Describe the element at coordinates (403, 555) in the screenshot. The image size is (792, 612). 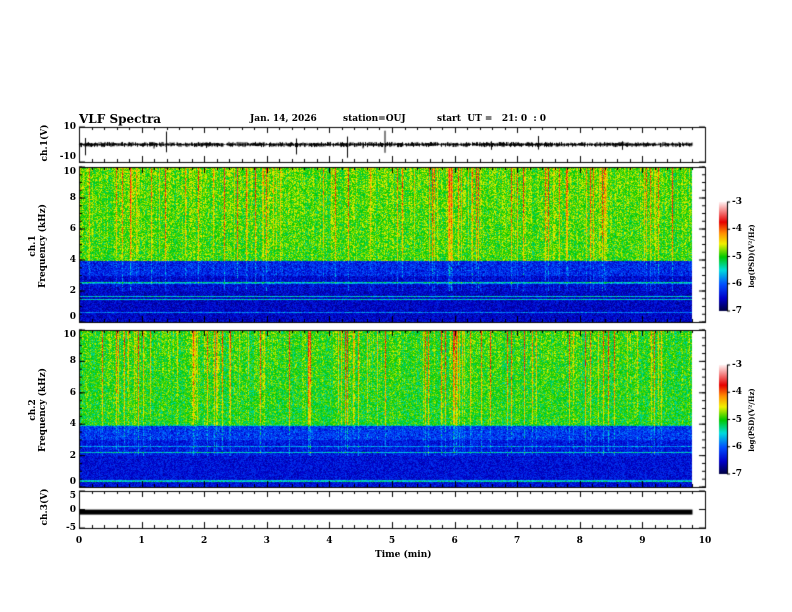
I see `x-axis-label: Time (min)` at that location.